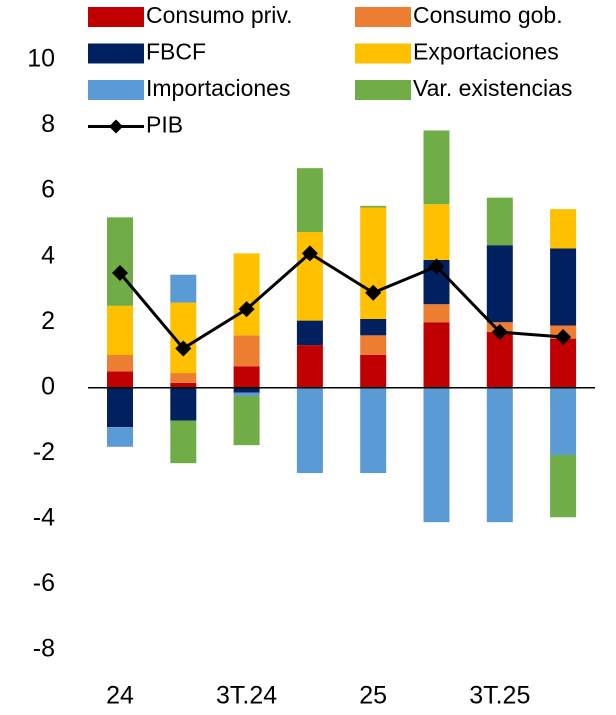  I want to click on y-tick-label: -6, so click(44, 583).